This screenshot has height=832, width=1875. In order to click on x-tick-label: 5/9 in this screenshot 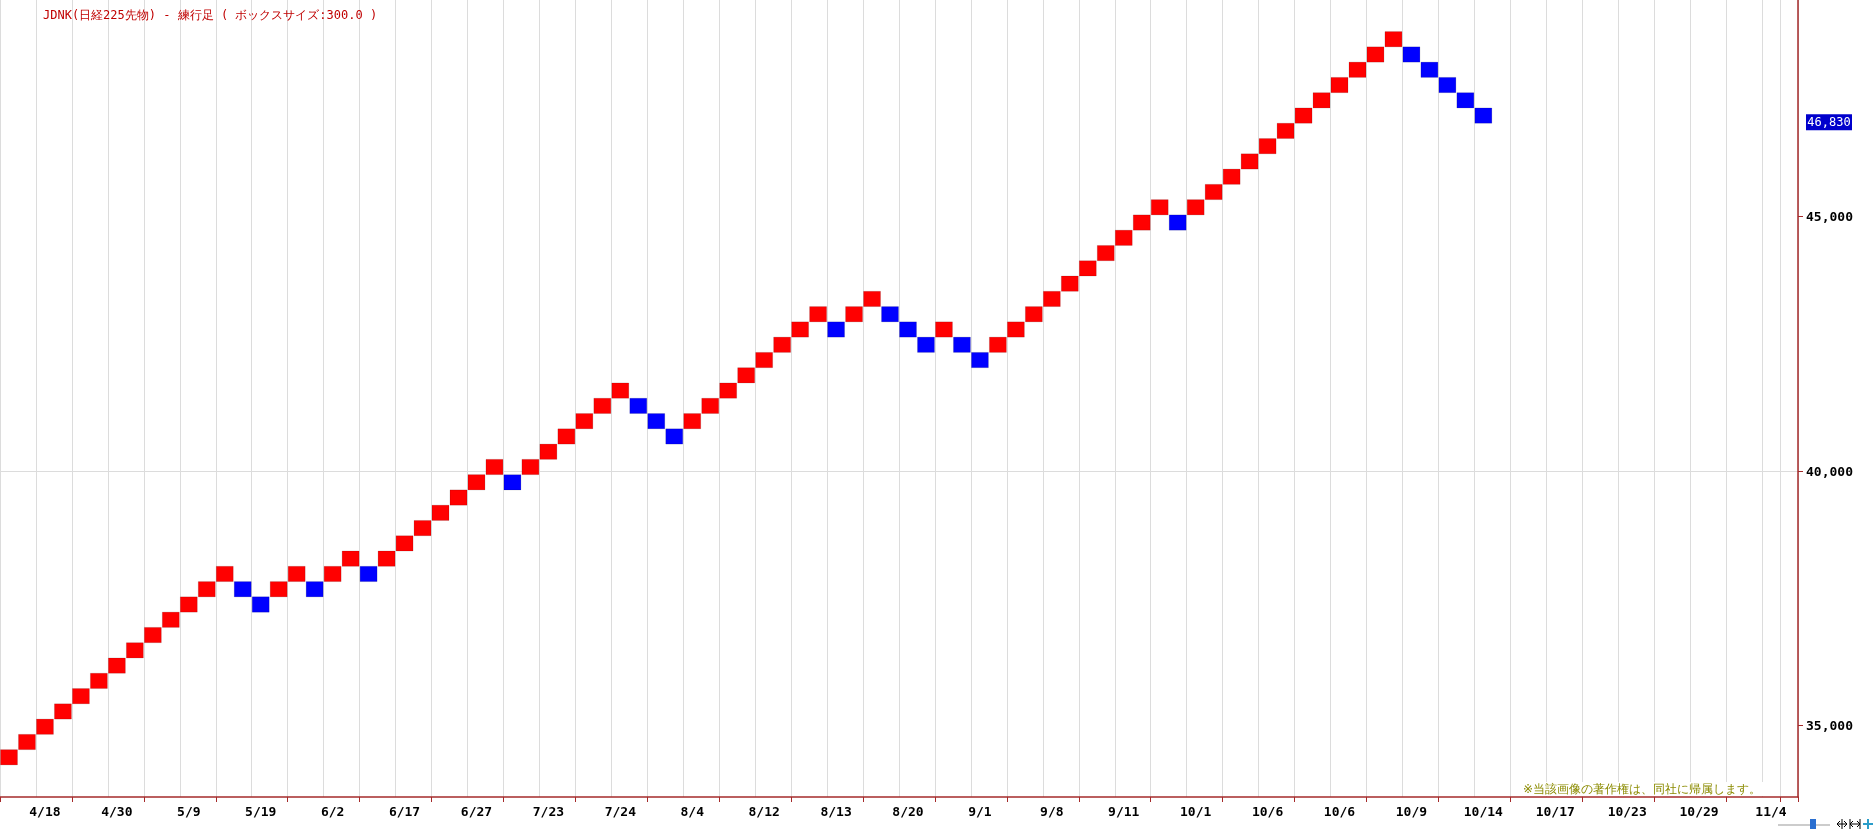, I will do `click(189, 811)`.